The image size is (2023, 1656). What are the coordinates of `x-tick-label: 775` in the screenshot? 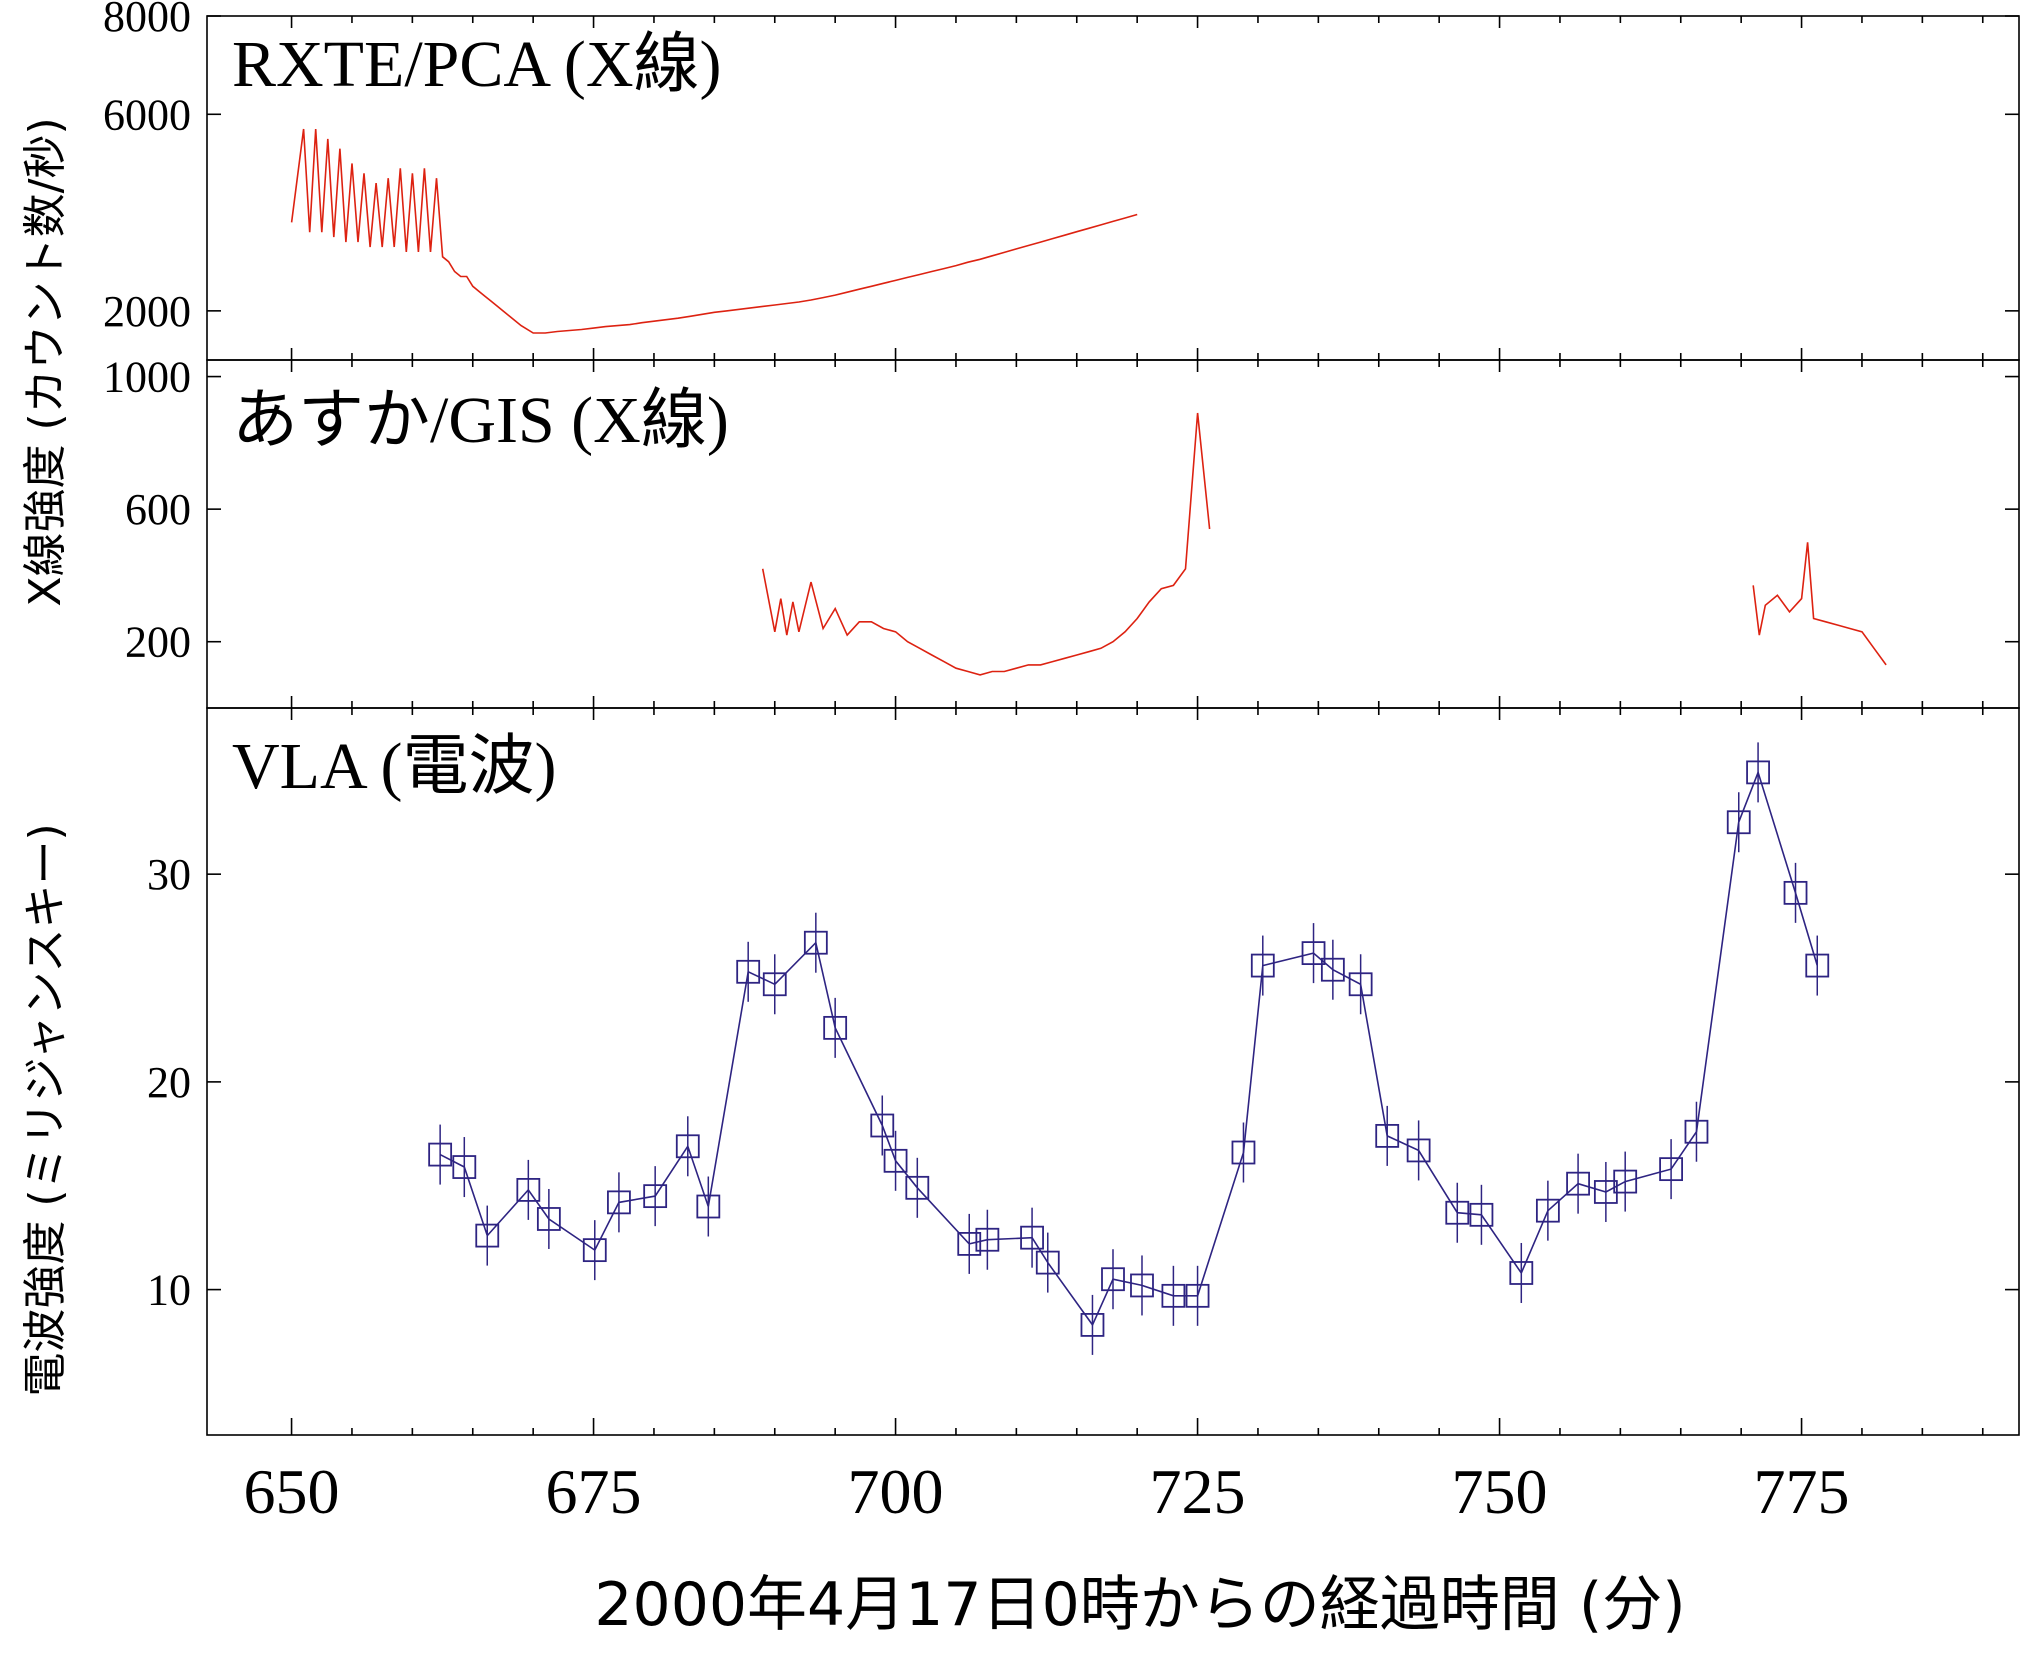 It's located at (1802, 1491).